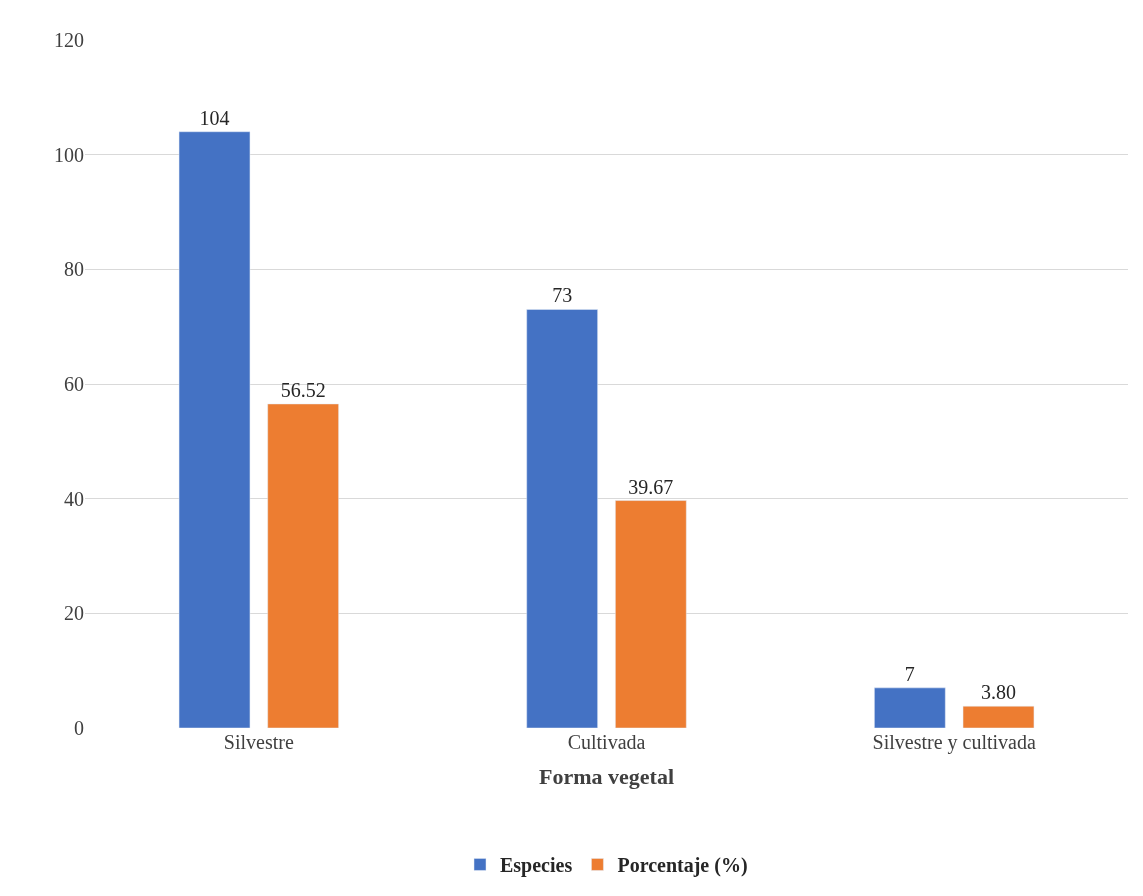 The image size is (1143, 896). Describe the element at coordinates (74, 498) in the screenshot. I see `y-tick-label: 40` at that location.